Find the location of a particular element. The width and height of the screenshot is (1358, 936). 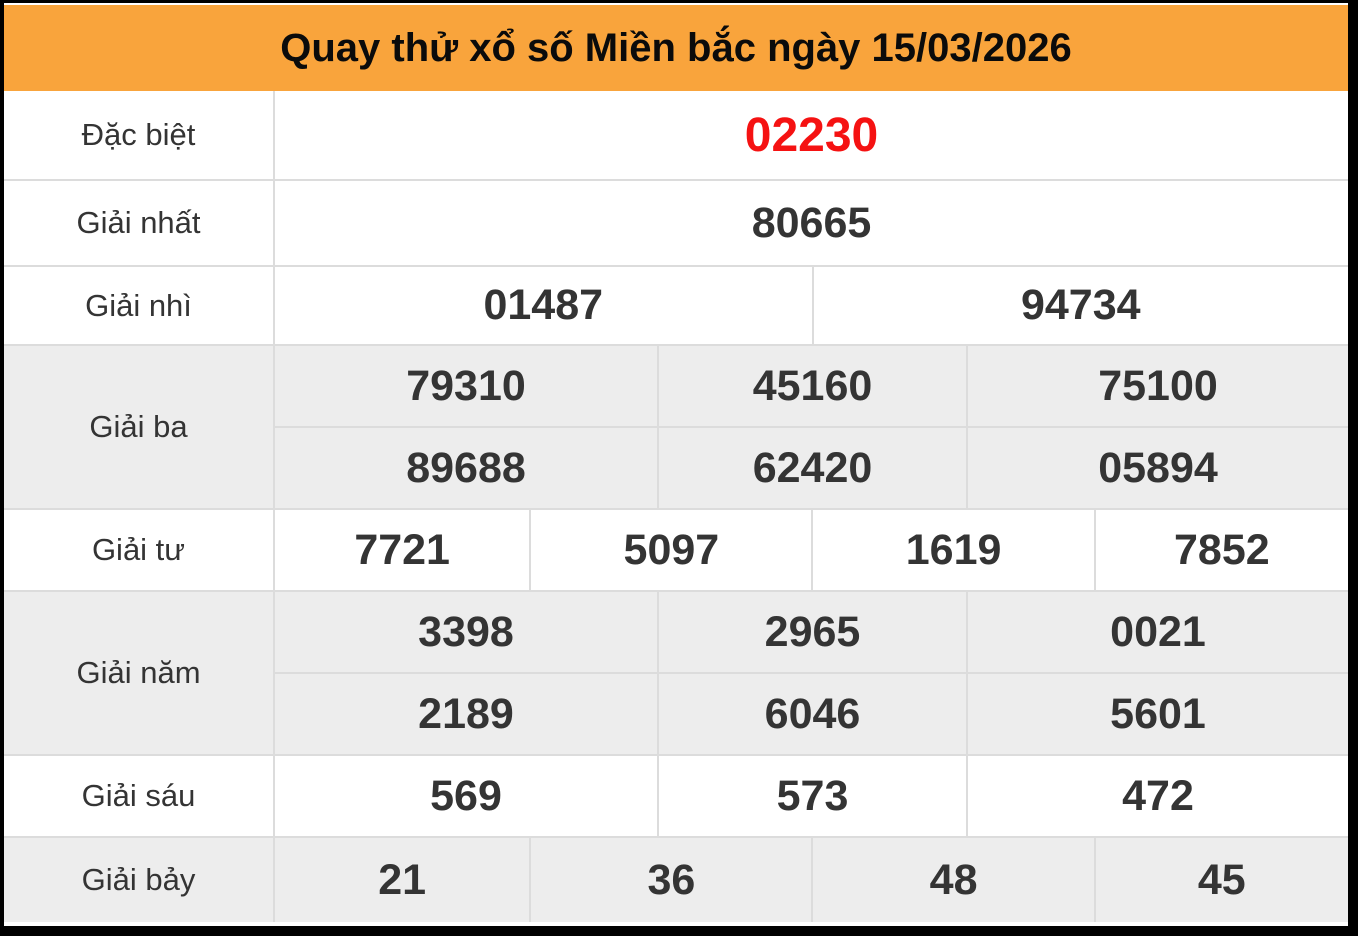

prize-number: 3398 is located at coordinates (466, 631).